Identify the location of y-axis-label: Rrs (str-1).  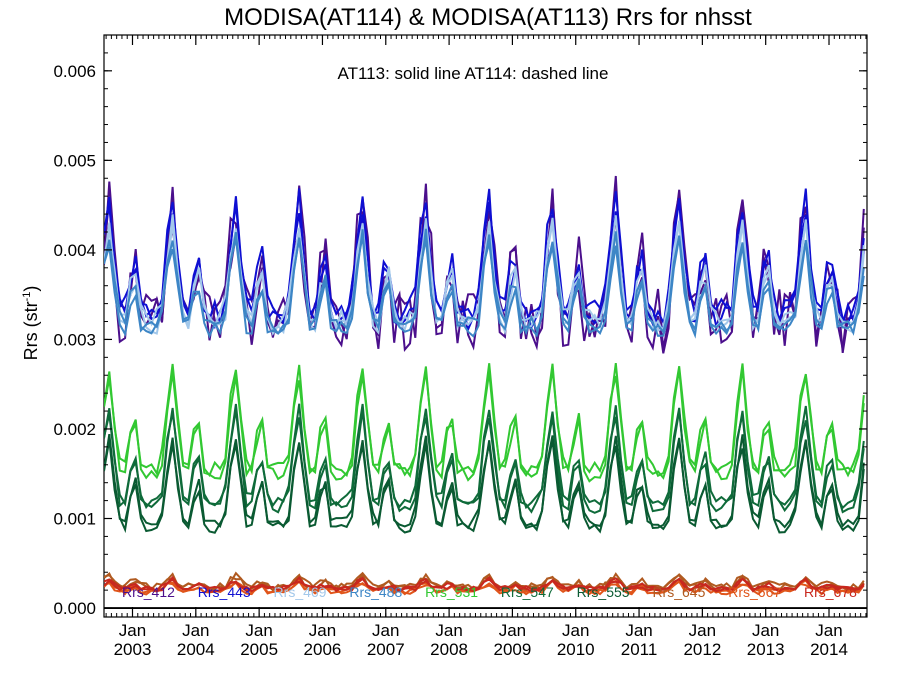
(31, 323).